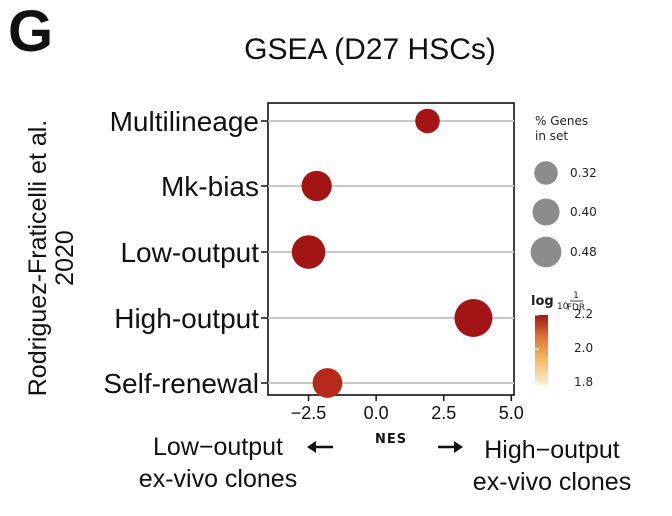 The height and width of the screenshot is (516, 672). What do you see at coordinates (186, 318) in the screenshot?
I see `category-label: High-output` at bounding box center [186, 318].